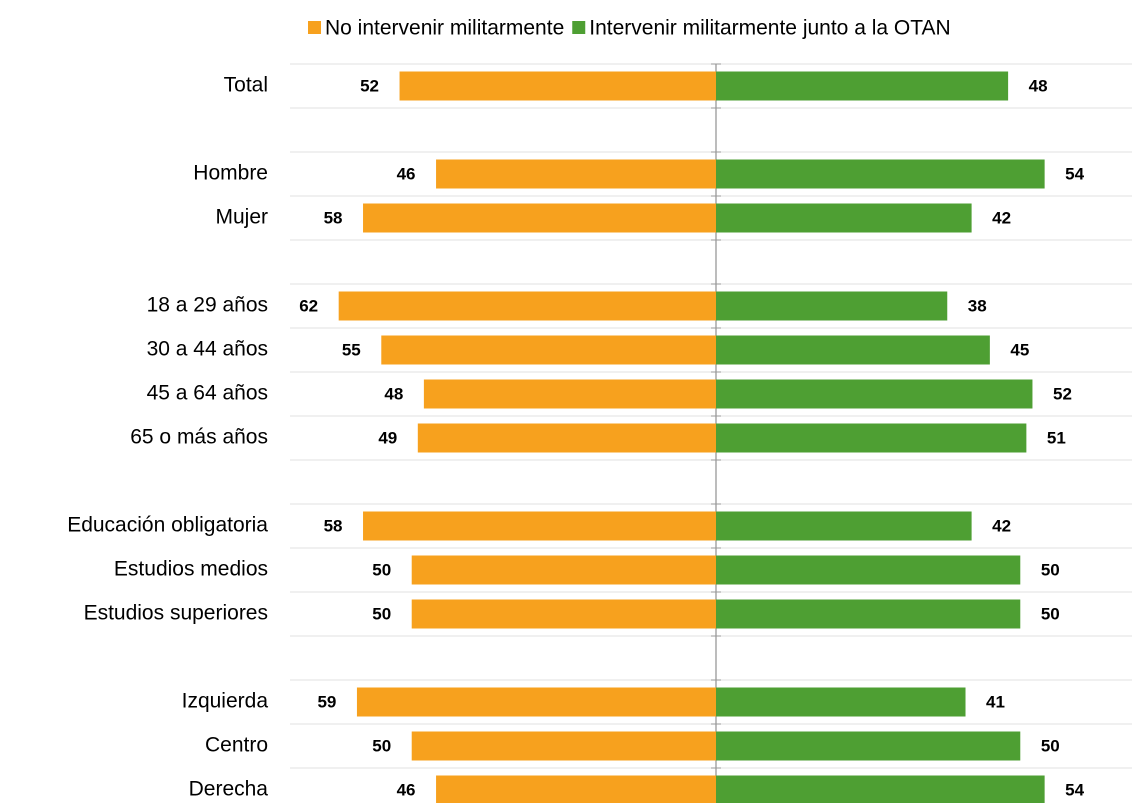 Image resolution: width=1132 pixels, height=803 pixels. I want to click on value-label: 49, so click(387, 437).